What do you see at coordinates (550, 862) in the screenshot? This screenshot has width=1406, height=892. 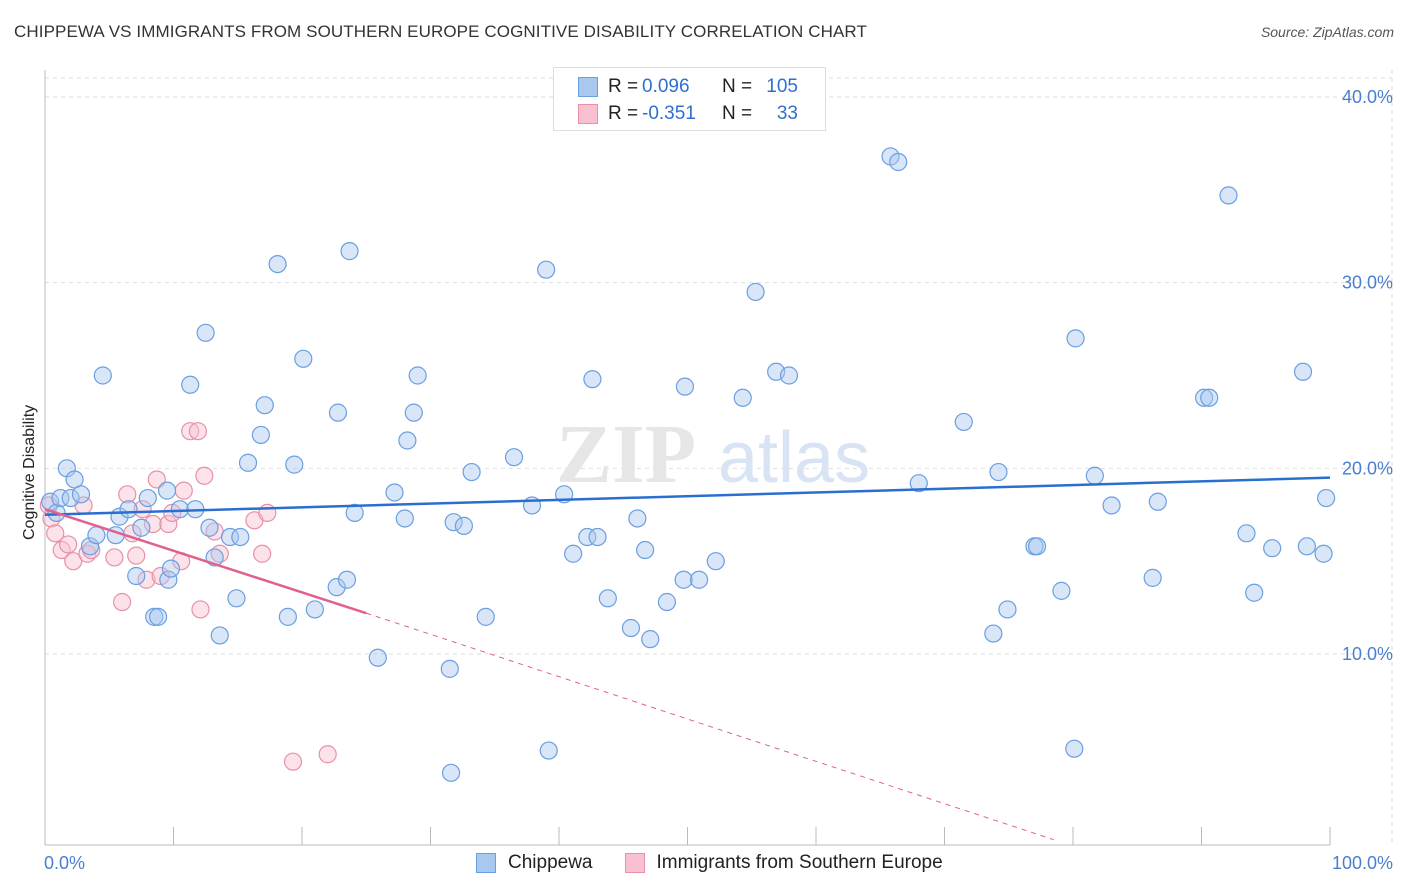 I see `bottom-legend-label-chippewa: Chippewa` at bounding box center [550, 862].